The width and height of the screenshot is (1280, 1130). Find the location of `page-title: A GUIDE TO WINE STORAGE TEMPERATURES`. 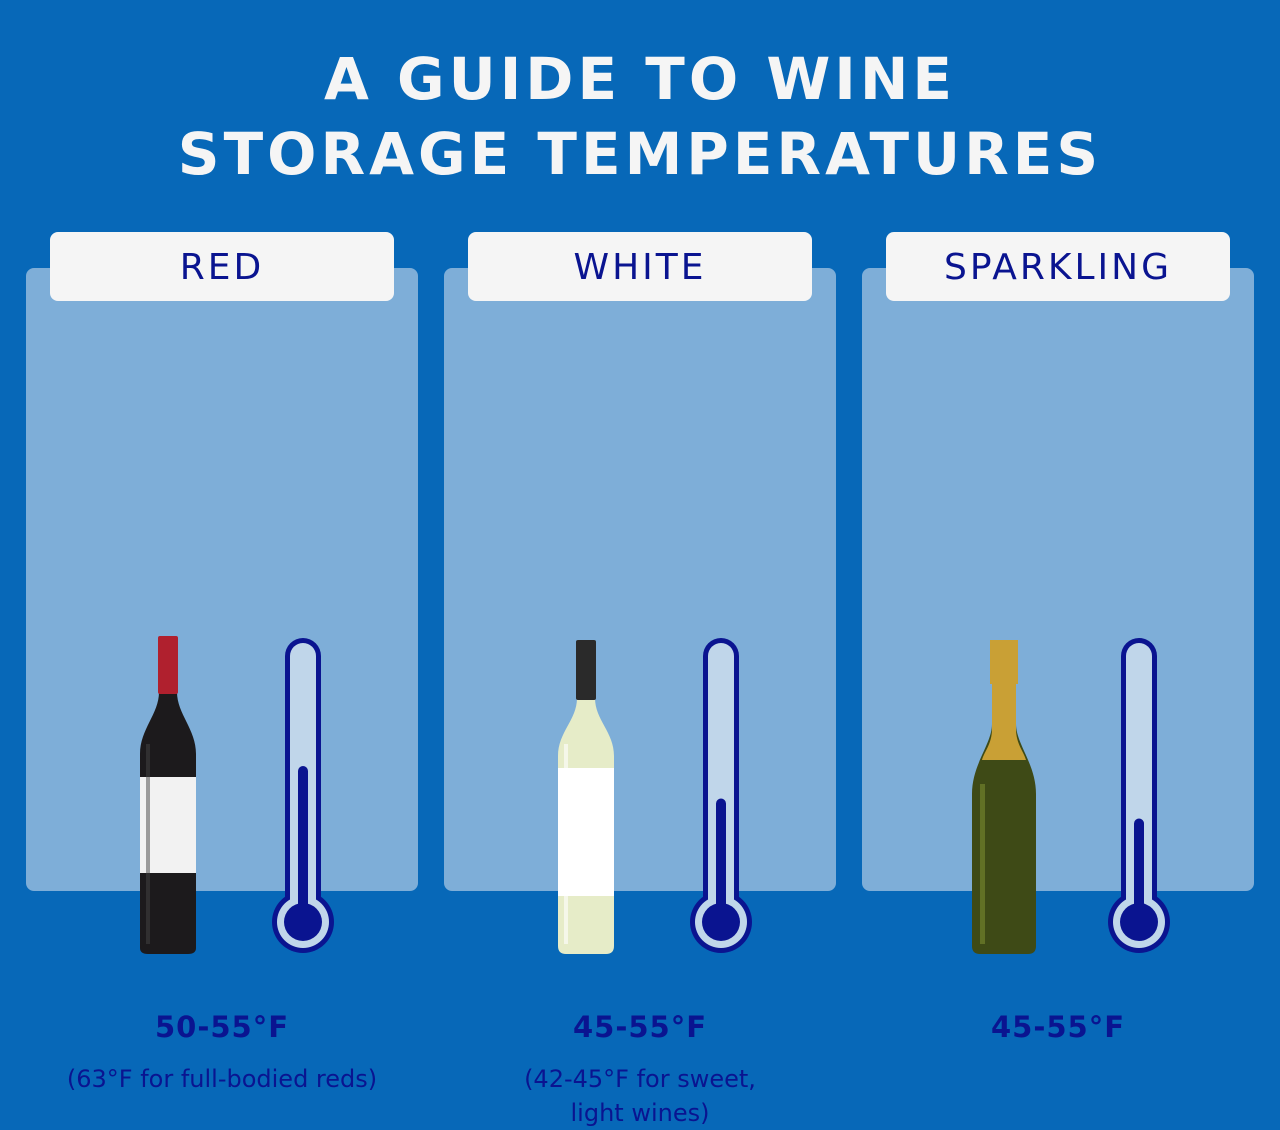

page-title: A GUIDE TO WINE STORAGE TEMPERATURES is located at coordinates (640, 117).